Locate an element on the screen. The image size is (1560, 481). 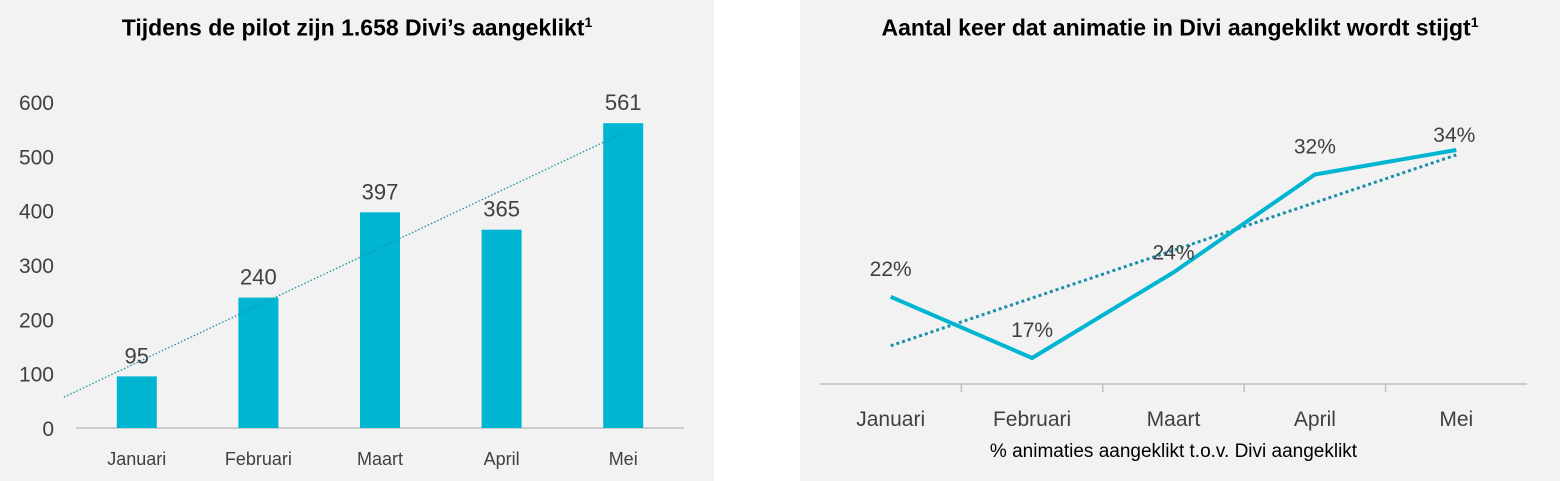
data-label: 17% is located at coordinates (1032, 330).